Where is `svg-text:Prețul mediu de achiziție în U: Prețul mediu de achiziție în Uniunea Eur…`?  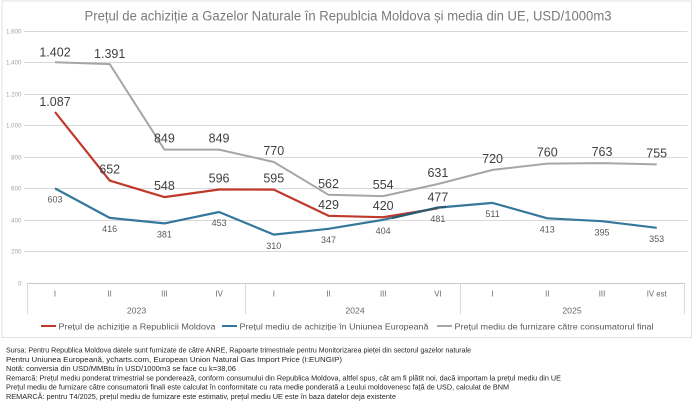 svg-text:Prețul mediu de achiziție în U: Prețul mediu de achiziție în Uniunea Eur… is located at coordinates (334, 327).